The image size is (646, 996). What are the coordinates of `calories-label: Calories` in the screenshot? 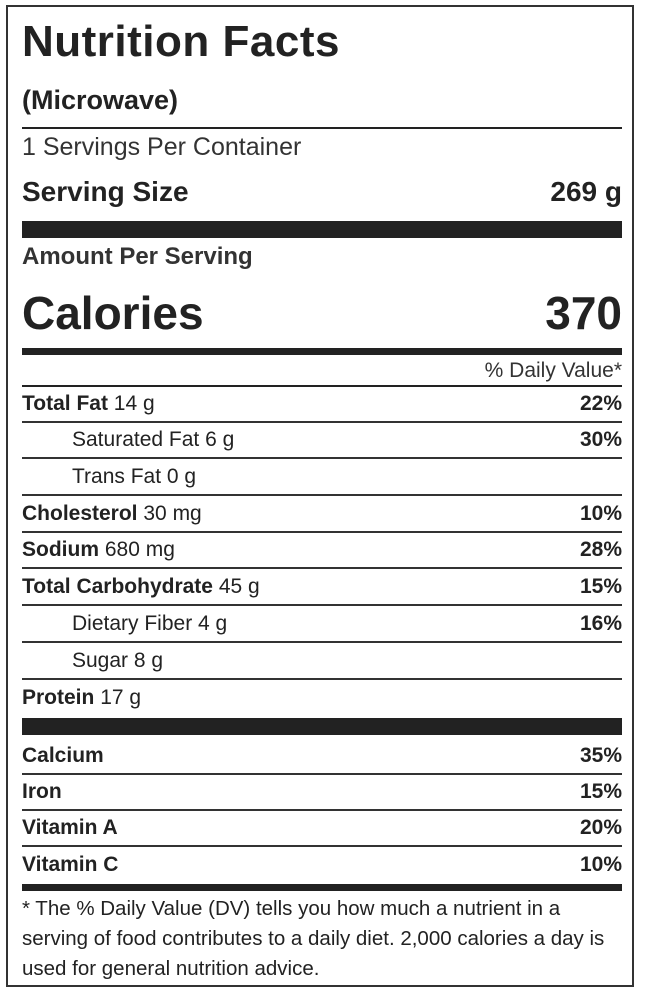 It's located at (113, 313).